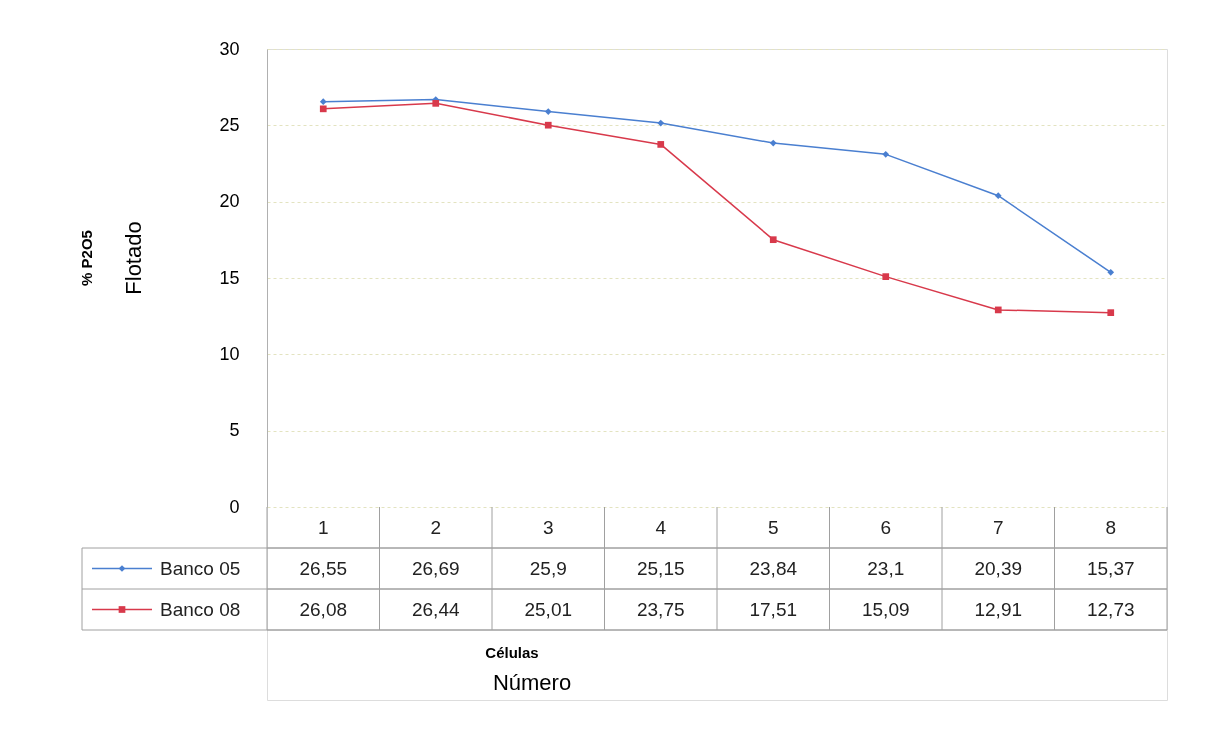 The width and height of the screenshot is (1209, 729). Describe the element at coordinates (234, 430) in the screenshot. I see `y-tick-label: 5` at that location.